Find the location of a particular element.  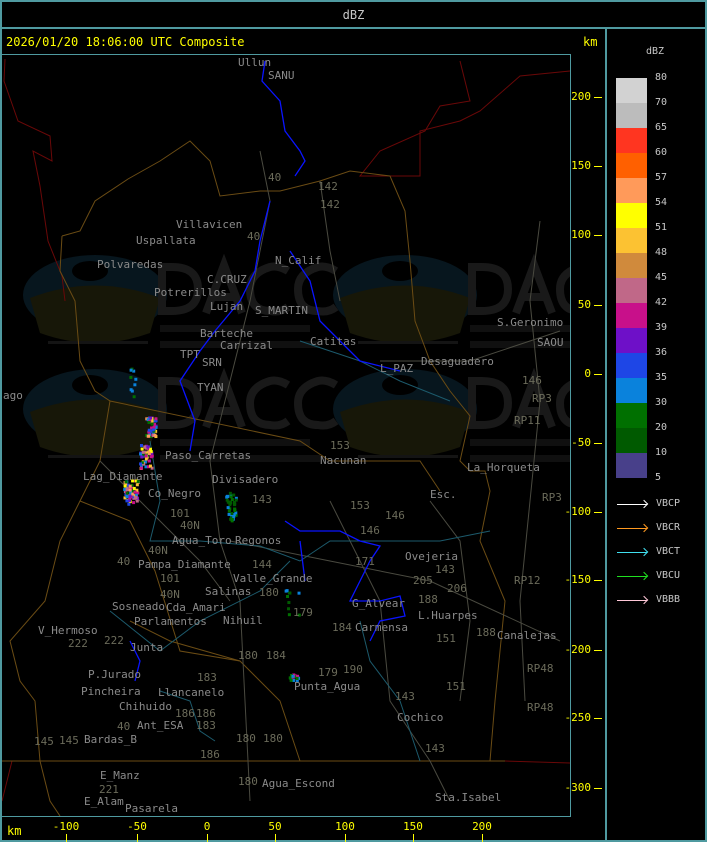

legend-level-label: 39 is located at coordinates (661, 327).